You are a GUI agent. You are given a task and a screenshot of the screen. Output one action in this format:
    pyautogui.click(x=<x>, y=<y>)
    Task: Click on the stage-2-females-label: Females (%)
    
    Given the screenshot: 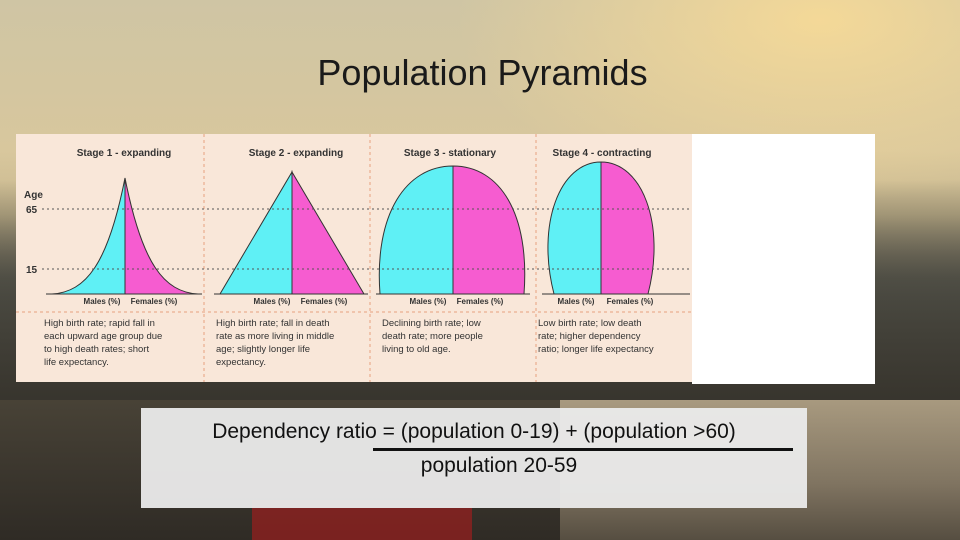 What is the action you would take?
    pyautogui.click(x=324, y=301)
    